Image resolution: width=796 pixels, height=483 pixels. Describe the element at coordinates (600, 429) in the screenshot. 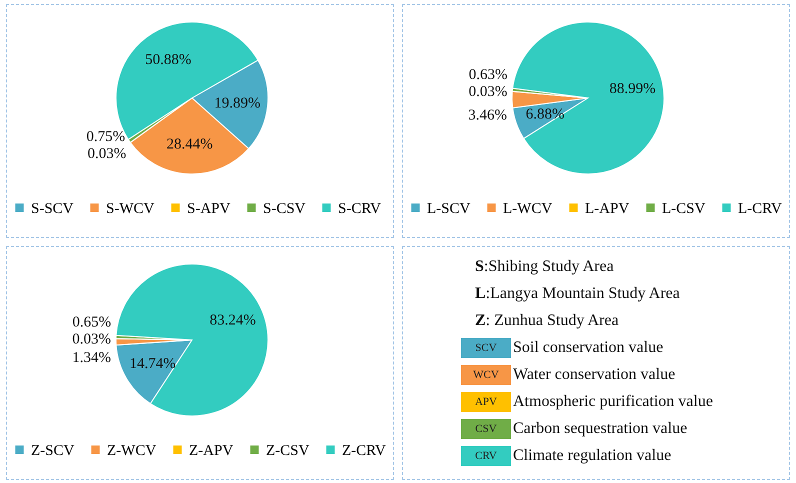

I see `text: Carbon sequestration value` at that location.